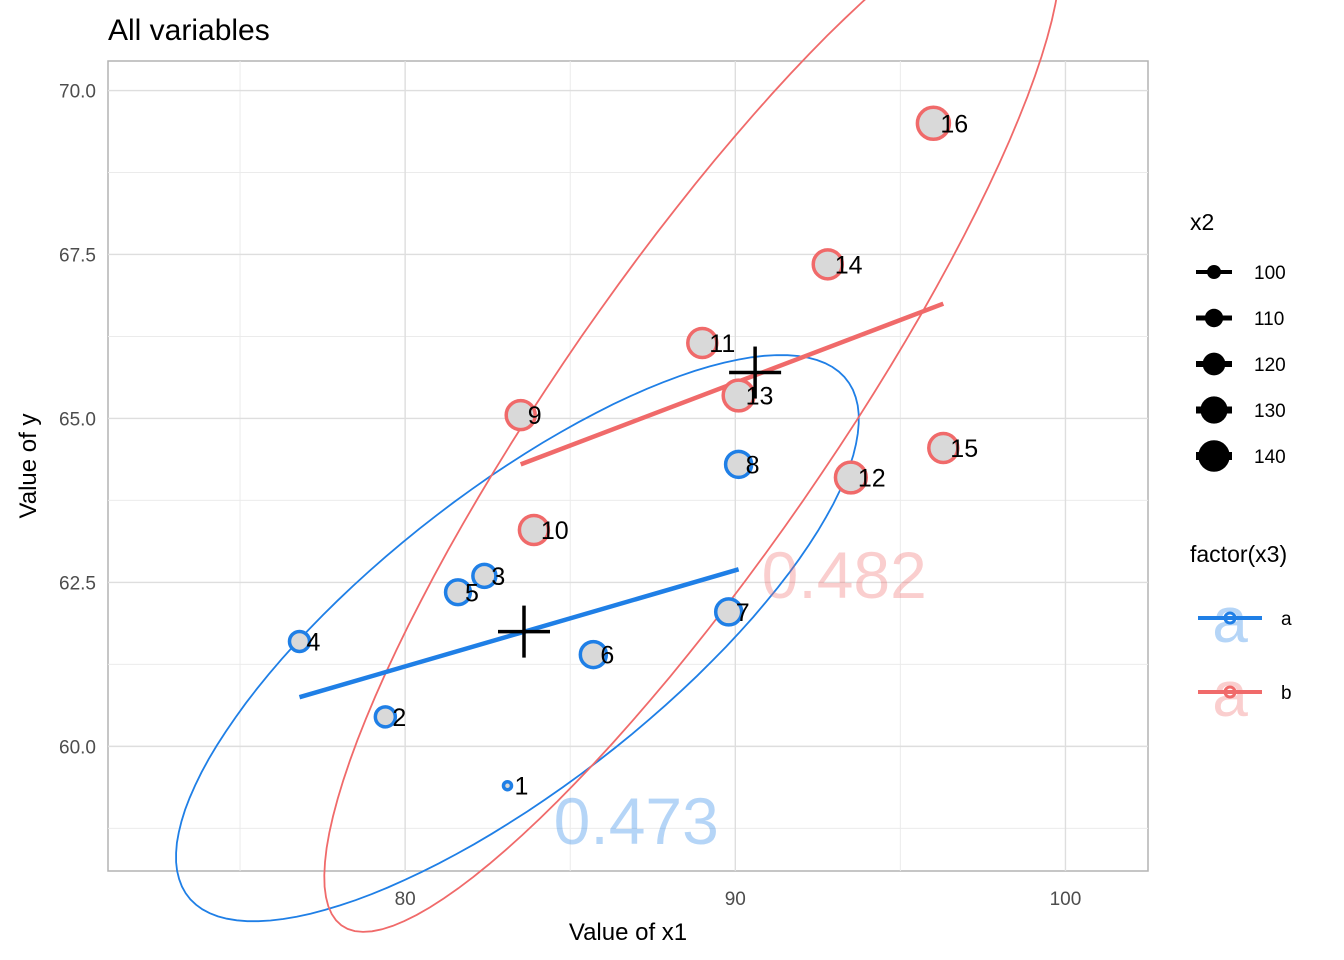 The width and height of the screenshot is (1344, 960). I want to click on point-label: 3, so click(498, 577).